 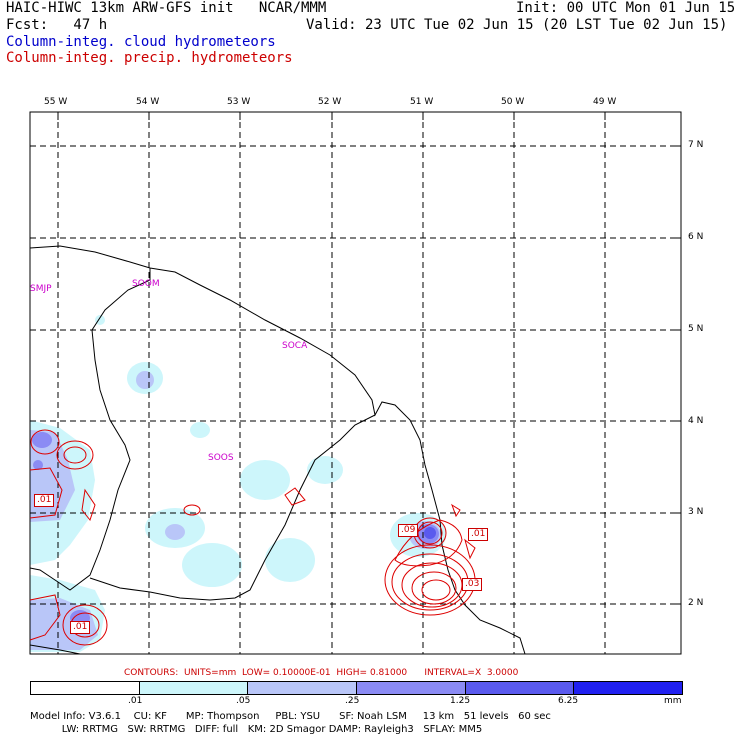 What do you see at coordinates (513, 102) in the screenshot?
I see `lon-label: 50 W` at bounding box center [513, 102].